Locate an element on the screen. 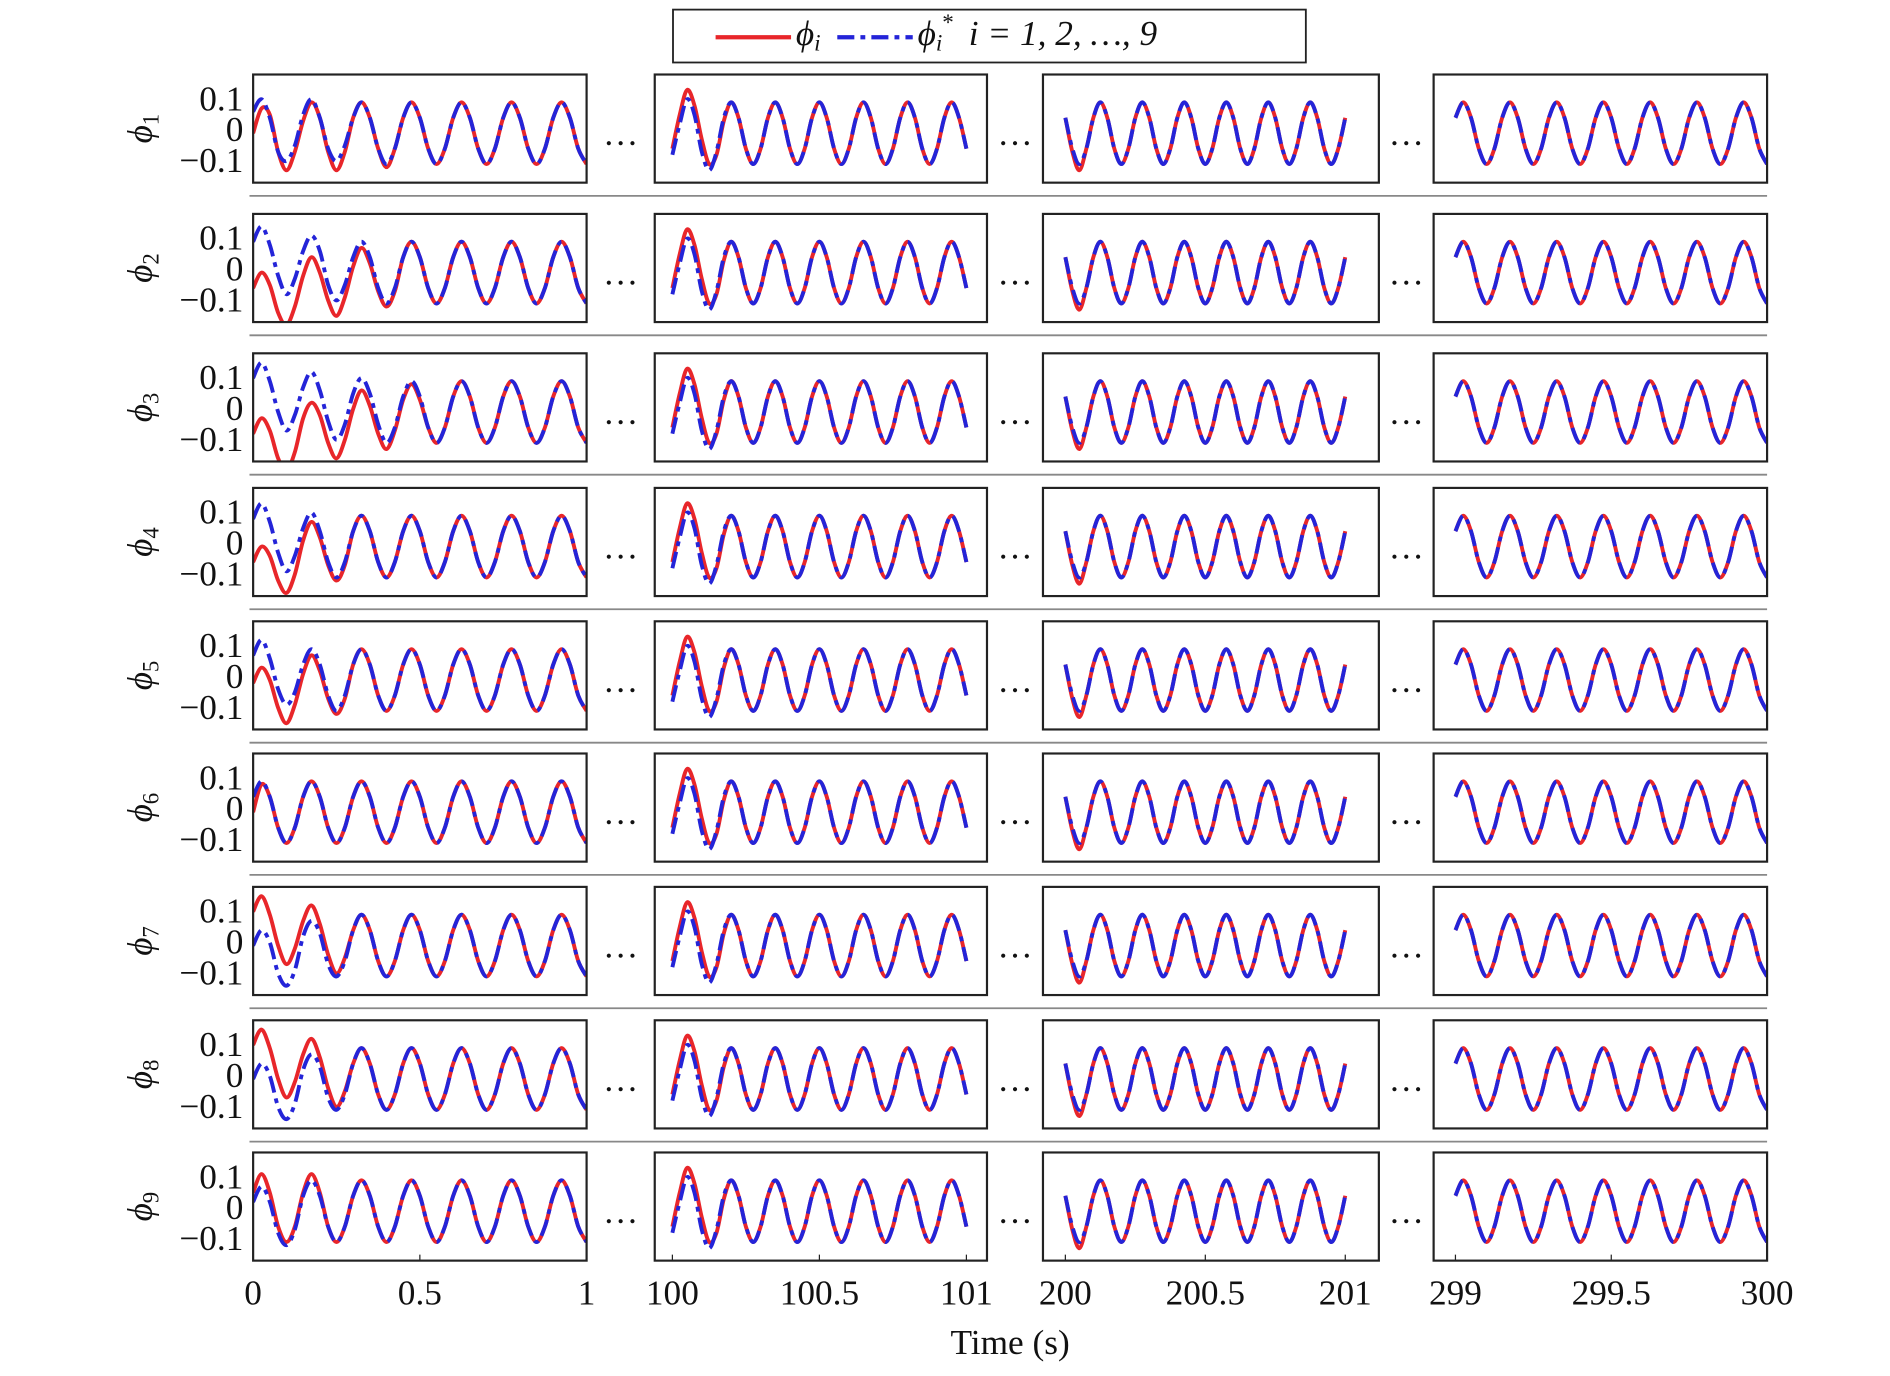  row-label: ϕ9 is located at coordinates (142, 1206).